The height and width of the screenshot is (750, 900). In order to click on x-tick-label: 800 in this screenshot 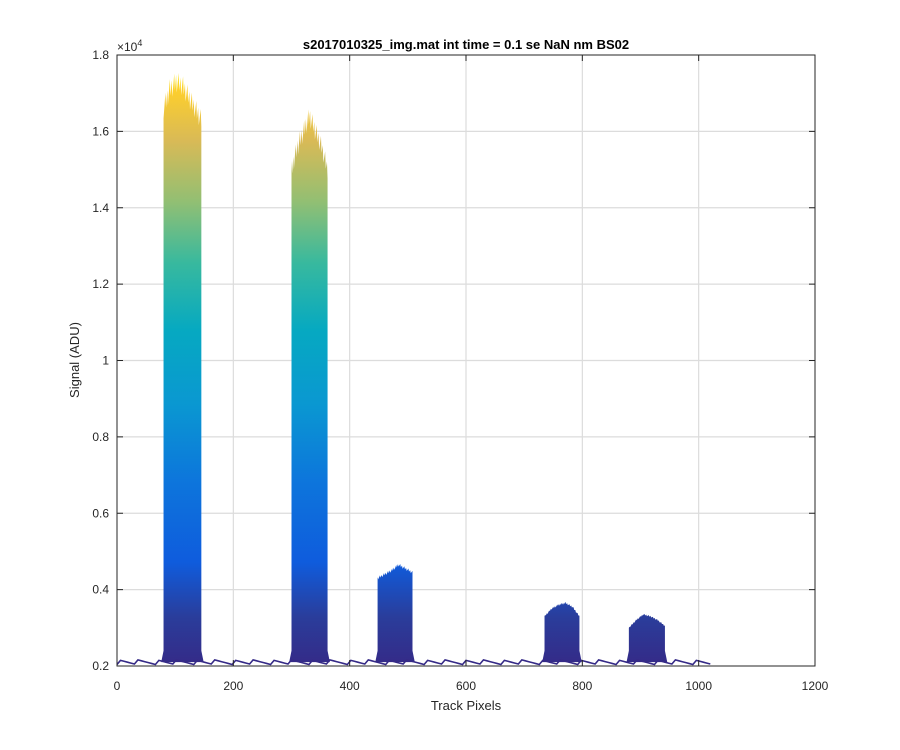, I will do `click(582, 686)`.